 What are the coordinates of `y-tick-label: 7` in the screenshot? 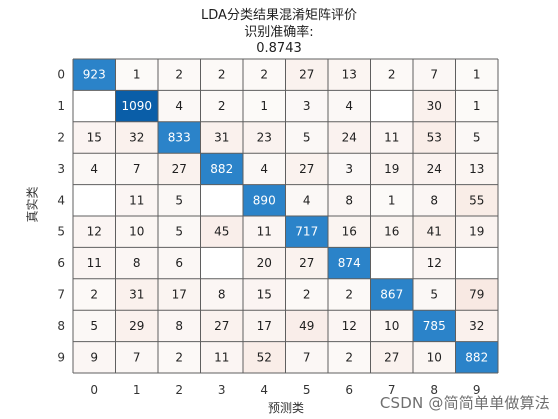 It's located at (61, 295).